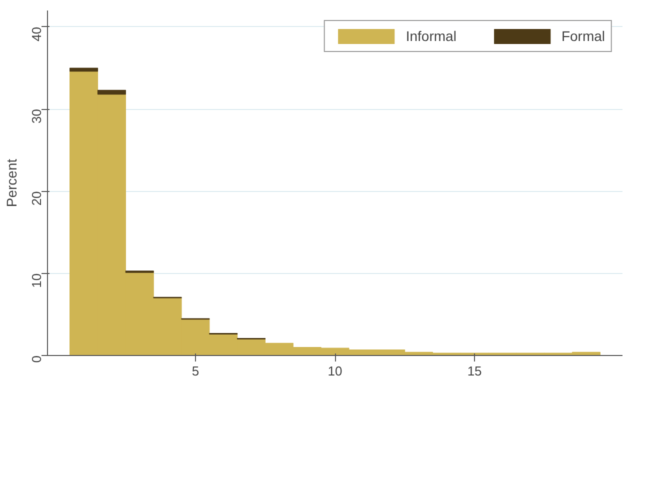 This screenshot has width=653, height=479. Describe the element at coordinates (474, 371) in the screenshot. I see `x-tick-label: 15` at that location.